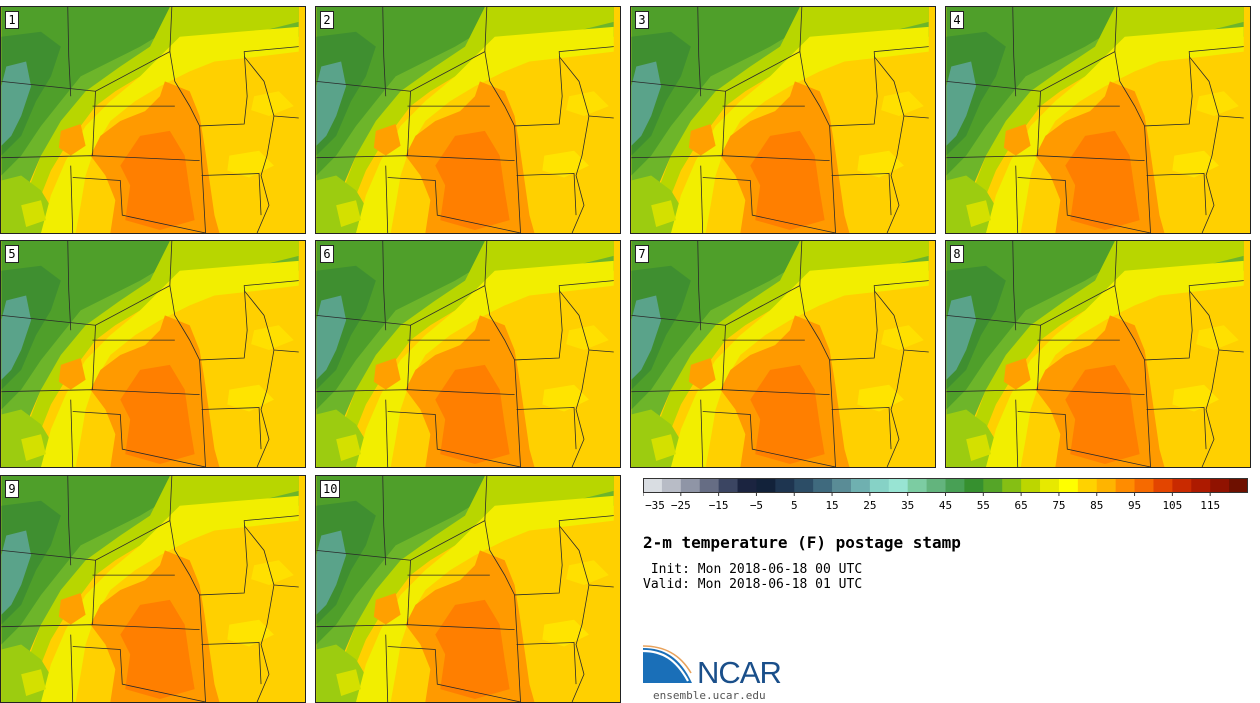  I want to click on colorbar-tick-label: 75, so click(1058, 505).